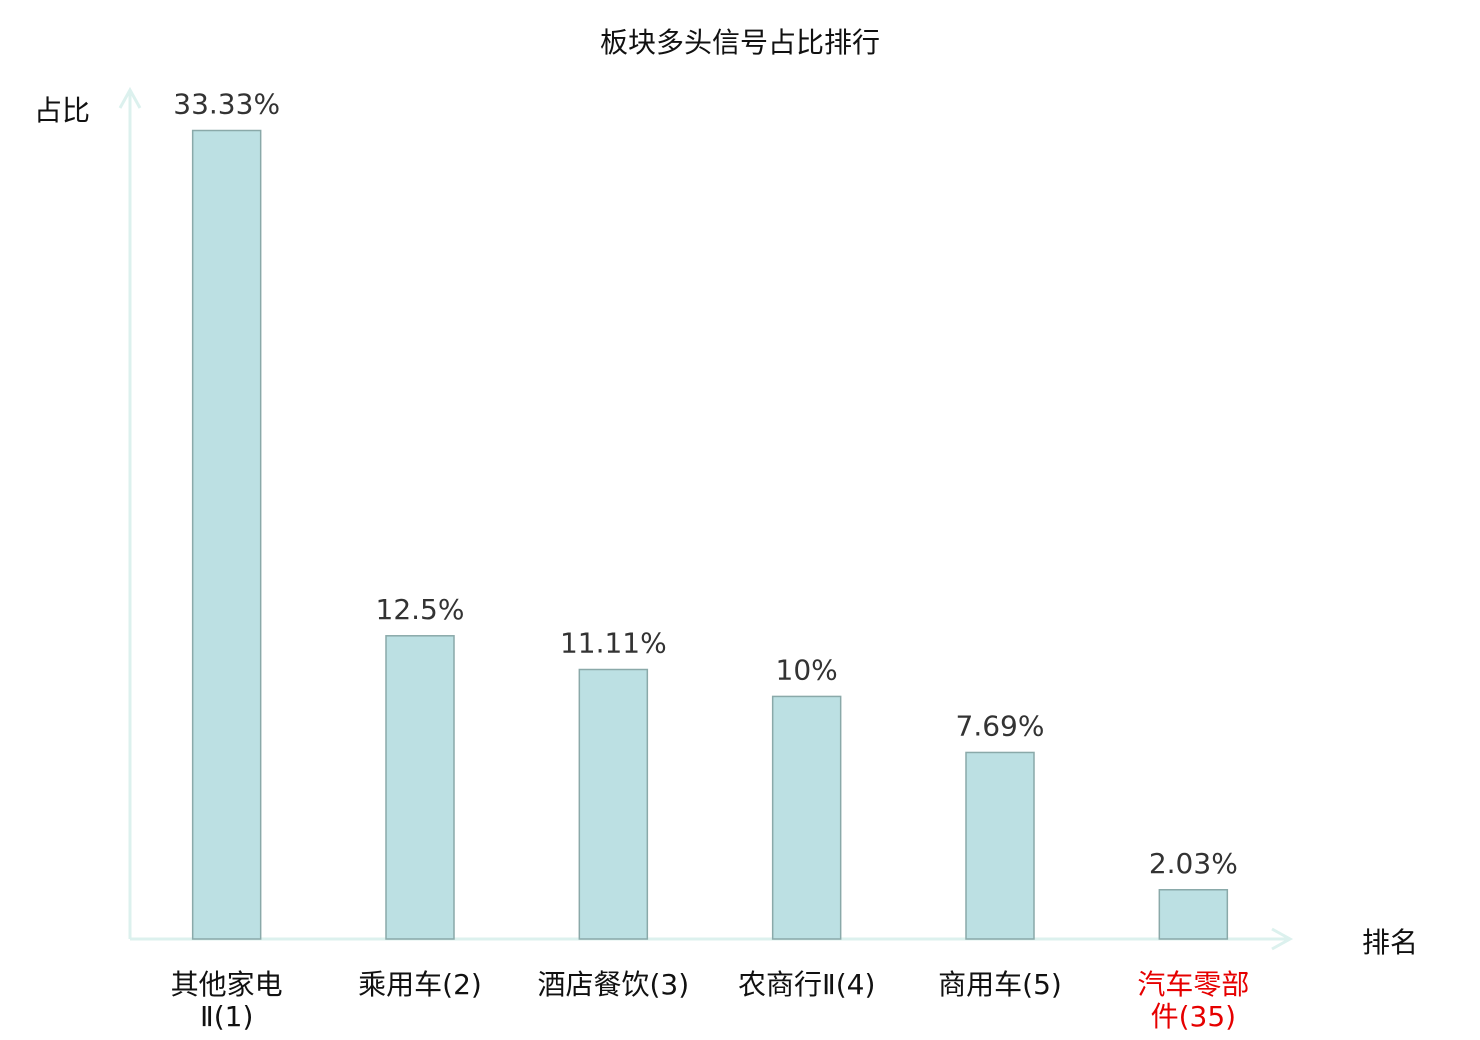 This screenshot has height=1040, width=1480. I want to click on value-label: 33.33%, so click(226, 104).